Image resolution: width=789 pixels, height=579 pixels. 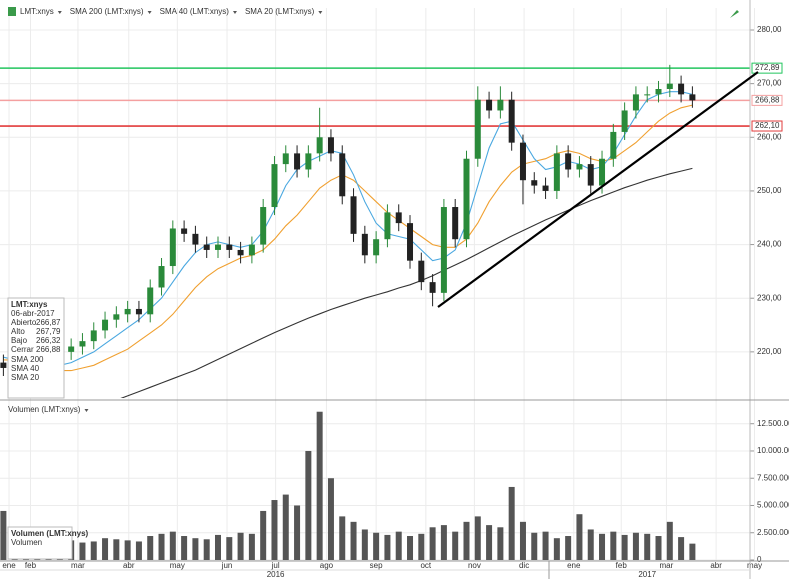 What do you see at coordinates (44, 409) in the screenshot?
I see `volume-title: Volumen (LMT:xnys)` at bounding box center [44, 409].